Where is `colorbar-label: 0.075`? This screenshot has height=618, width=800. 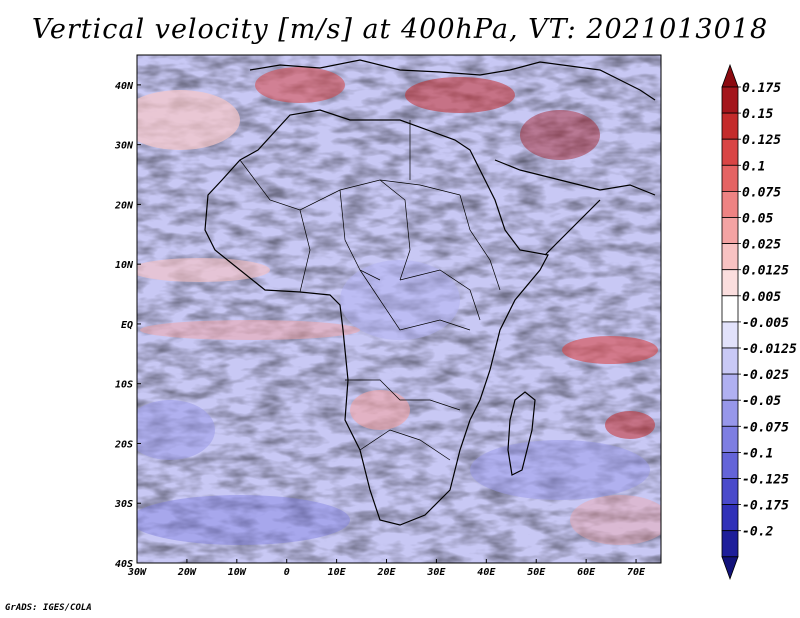
colorbar-label: 0.075 is located at coordinates (761, 192).